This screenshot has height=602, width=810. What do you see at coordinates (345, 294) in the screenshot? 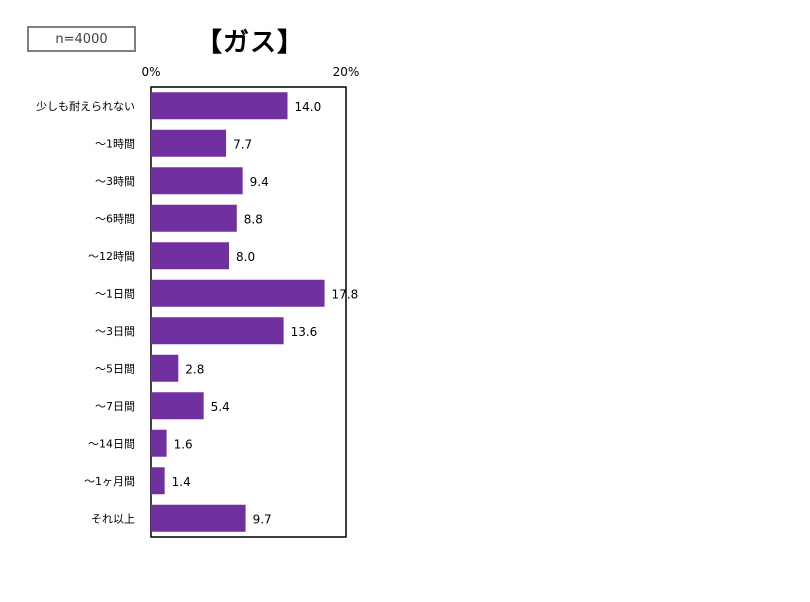
I see `data-label: 17.8` at bounding box center [345, 294].